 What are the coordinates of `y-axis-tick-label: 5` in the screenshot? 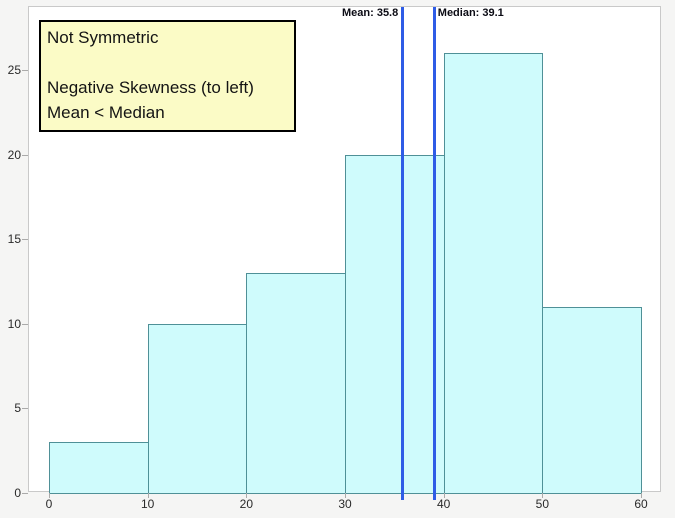 It's located at (17, 408).